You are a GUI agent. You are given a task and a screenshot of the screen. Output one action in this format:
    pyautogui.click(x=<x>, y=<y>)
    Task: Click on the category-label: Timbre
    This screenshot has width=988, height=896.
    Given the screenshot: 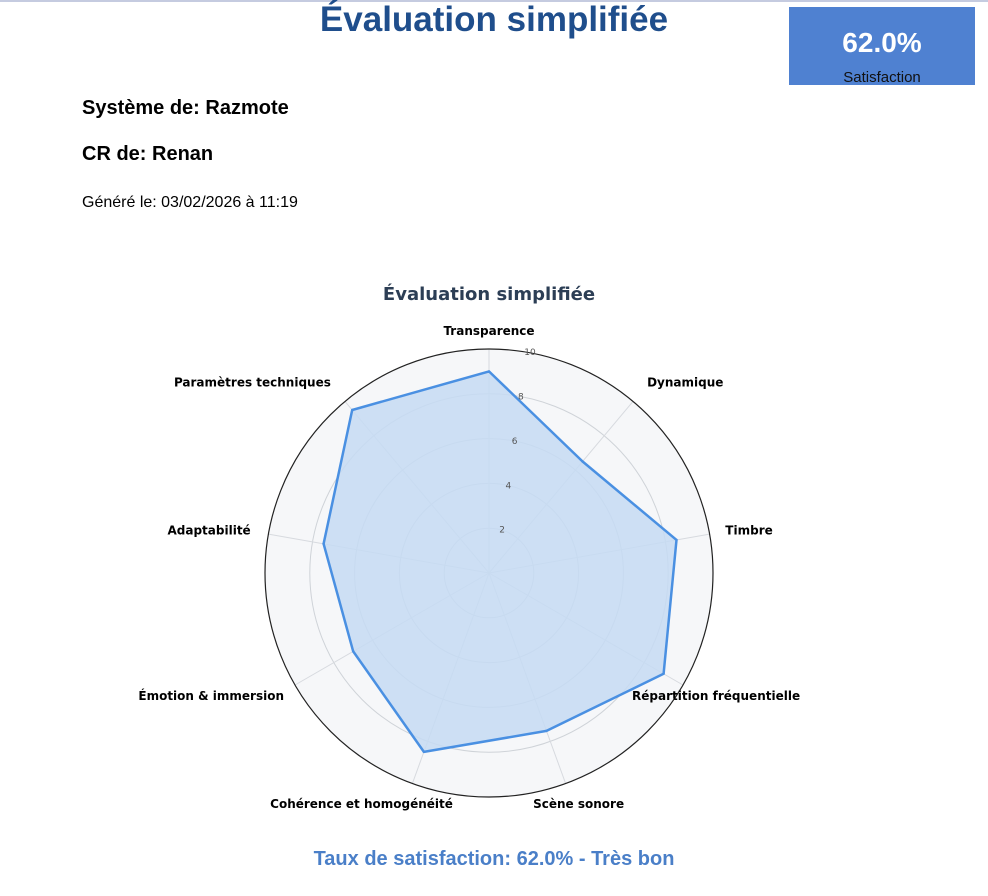 What is the action you would take?
    pyautogui.click(x=748, y=530)
    